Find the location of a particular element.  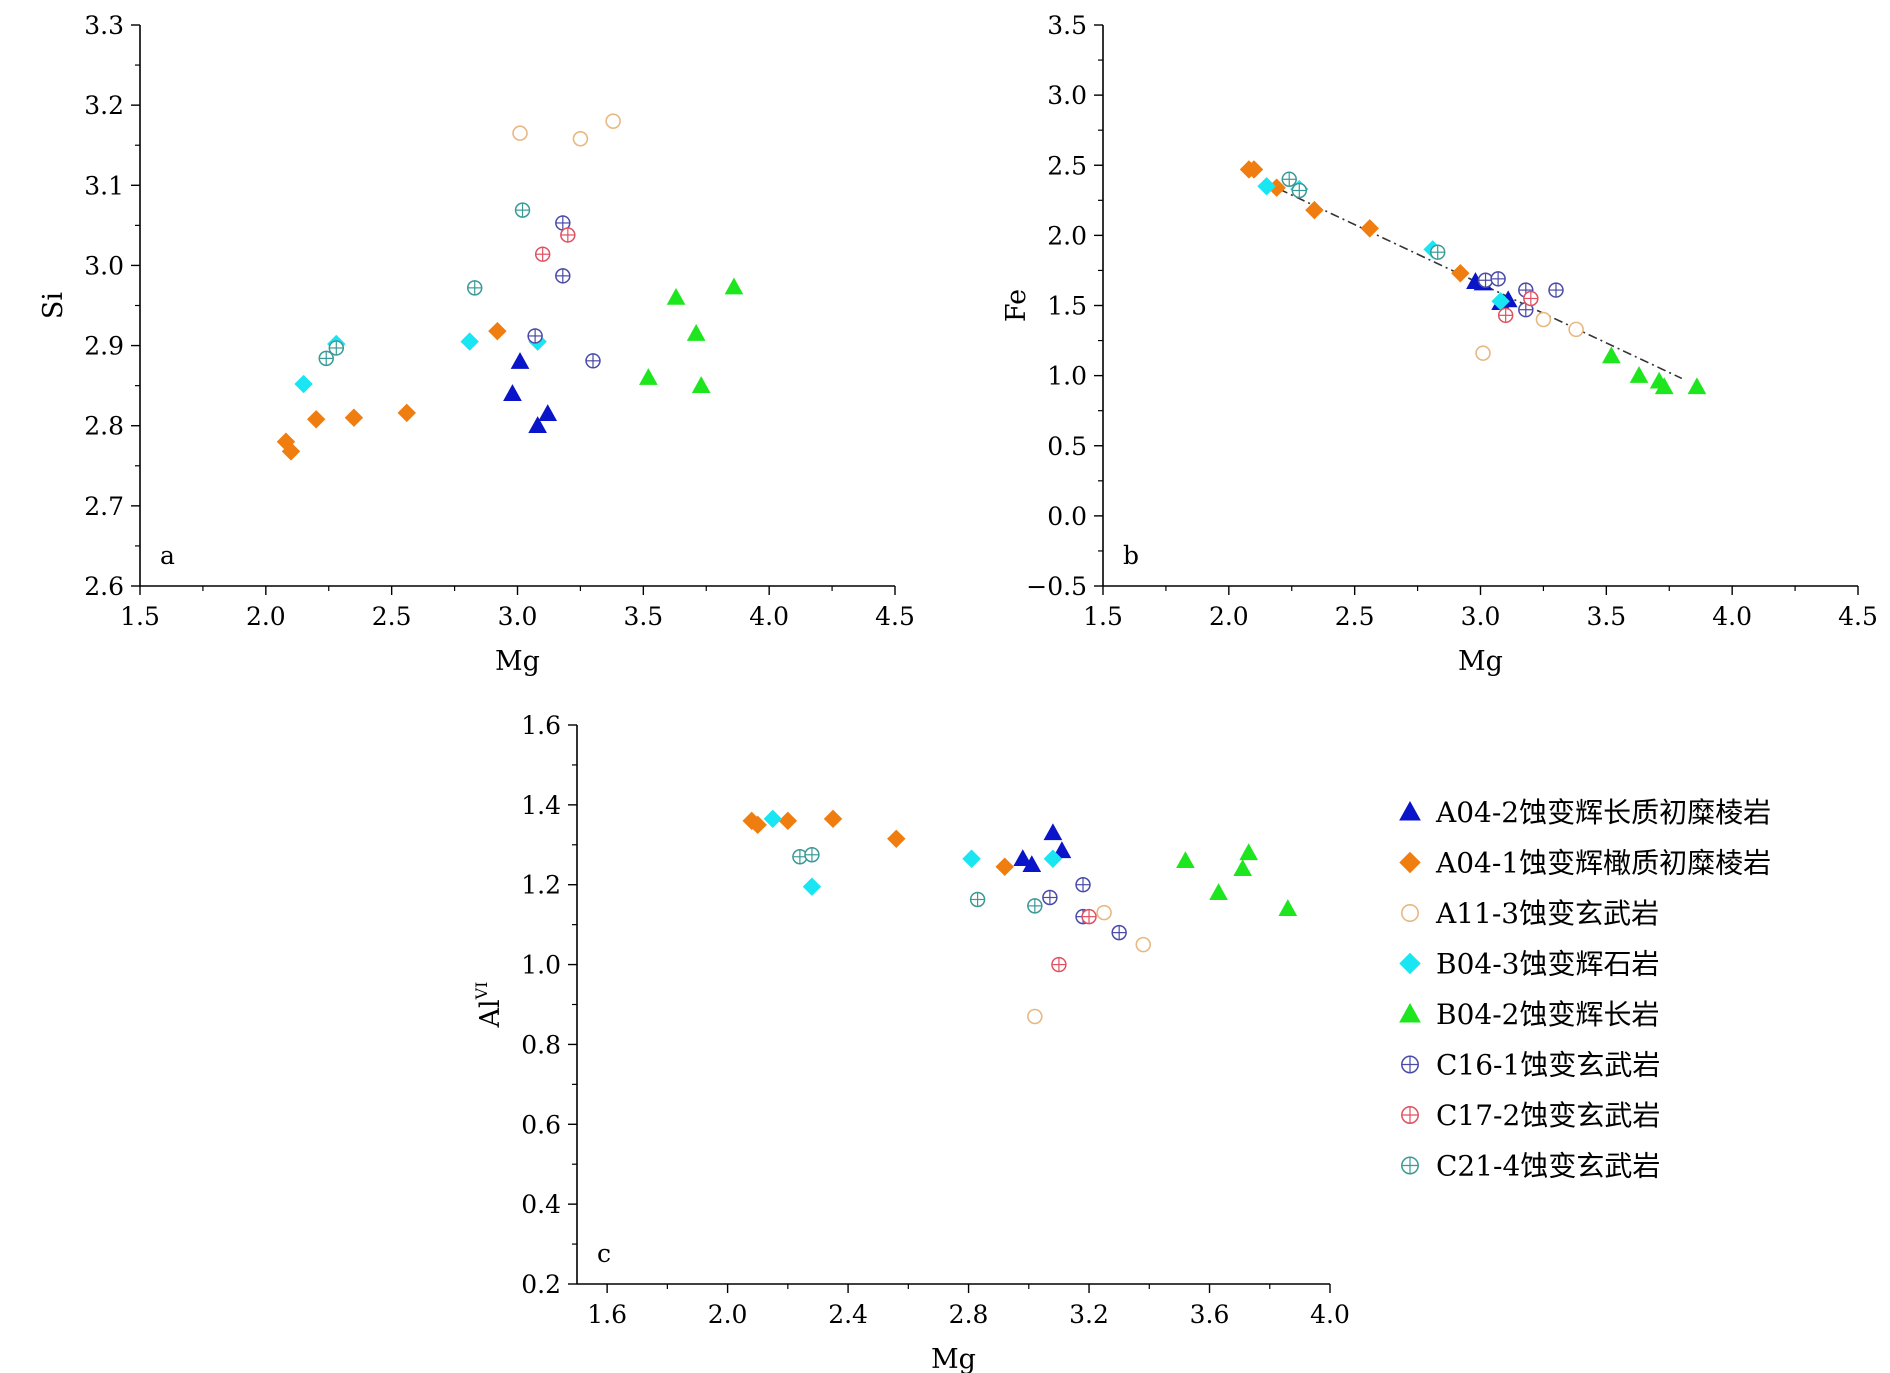

panel-a-x-tick-label: 3.0 is located at coordinates (518, 616).